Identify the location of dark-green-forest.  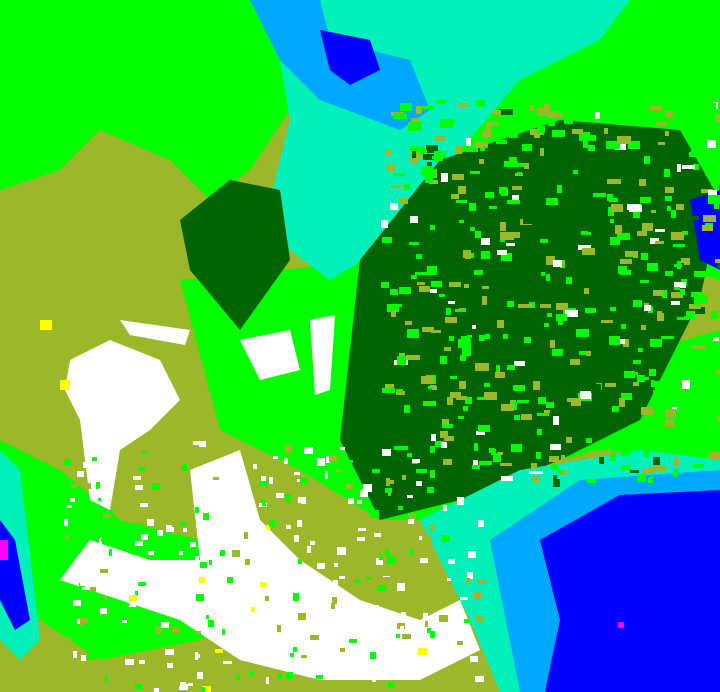
(235, 255).